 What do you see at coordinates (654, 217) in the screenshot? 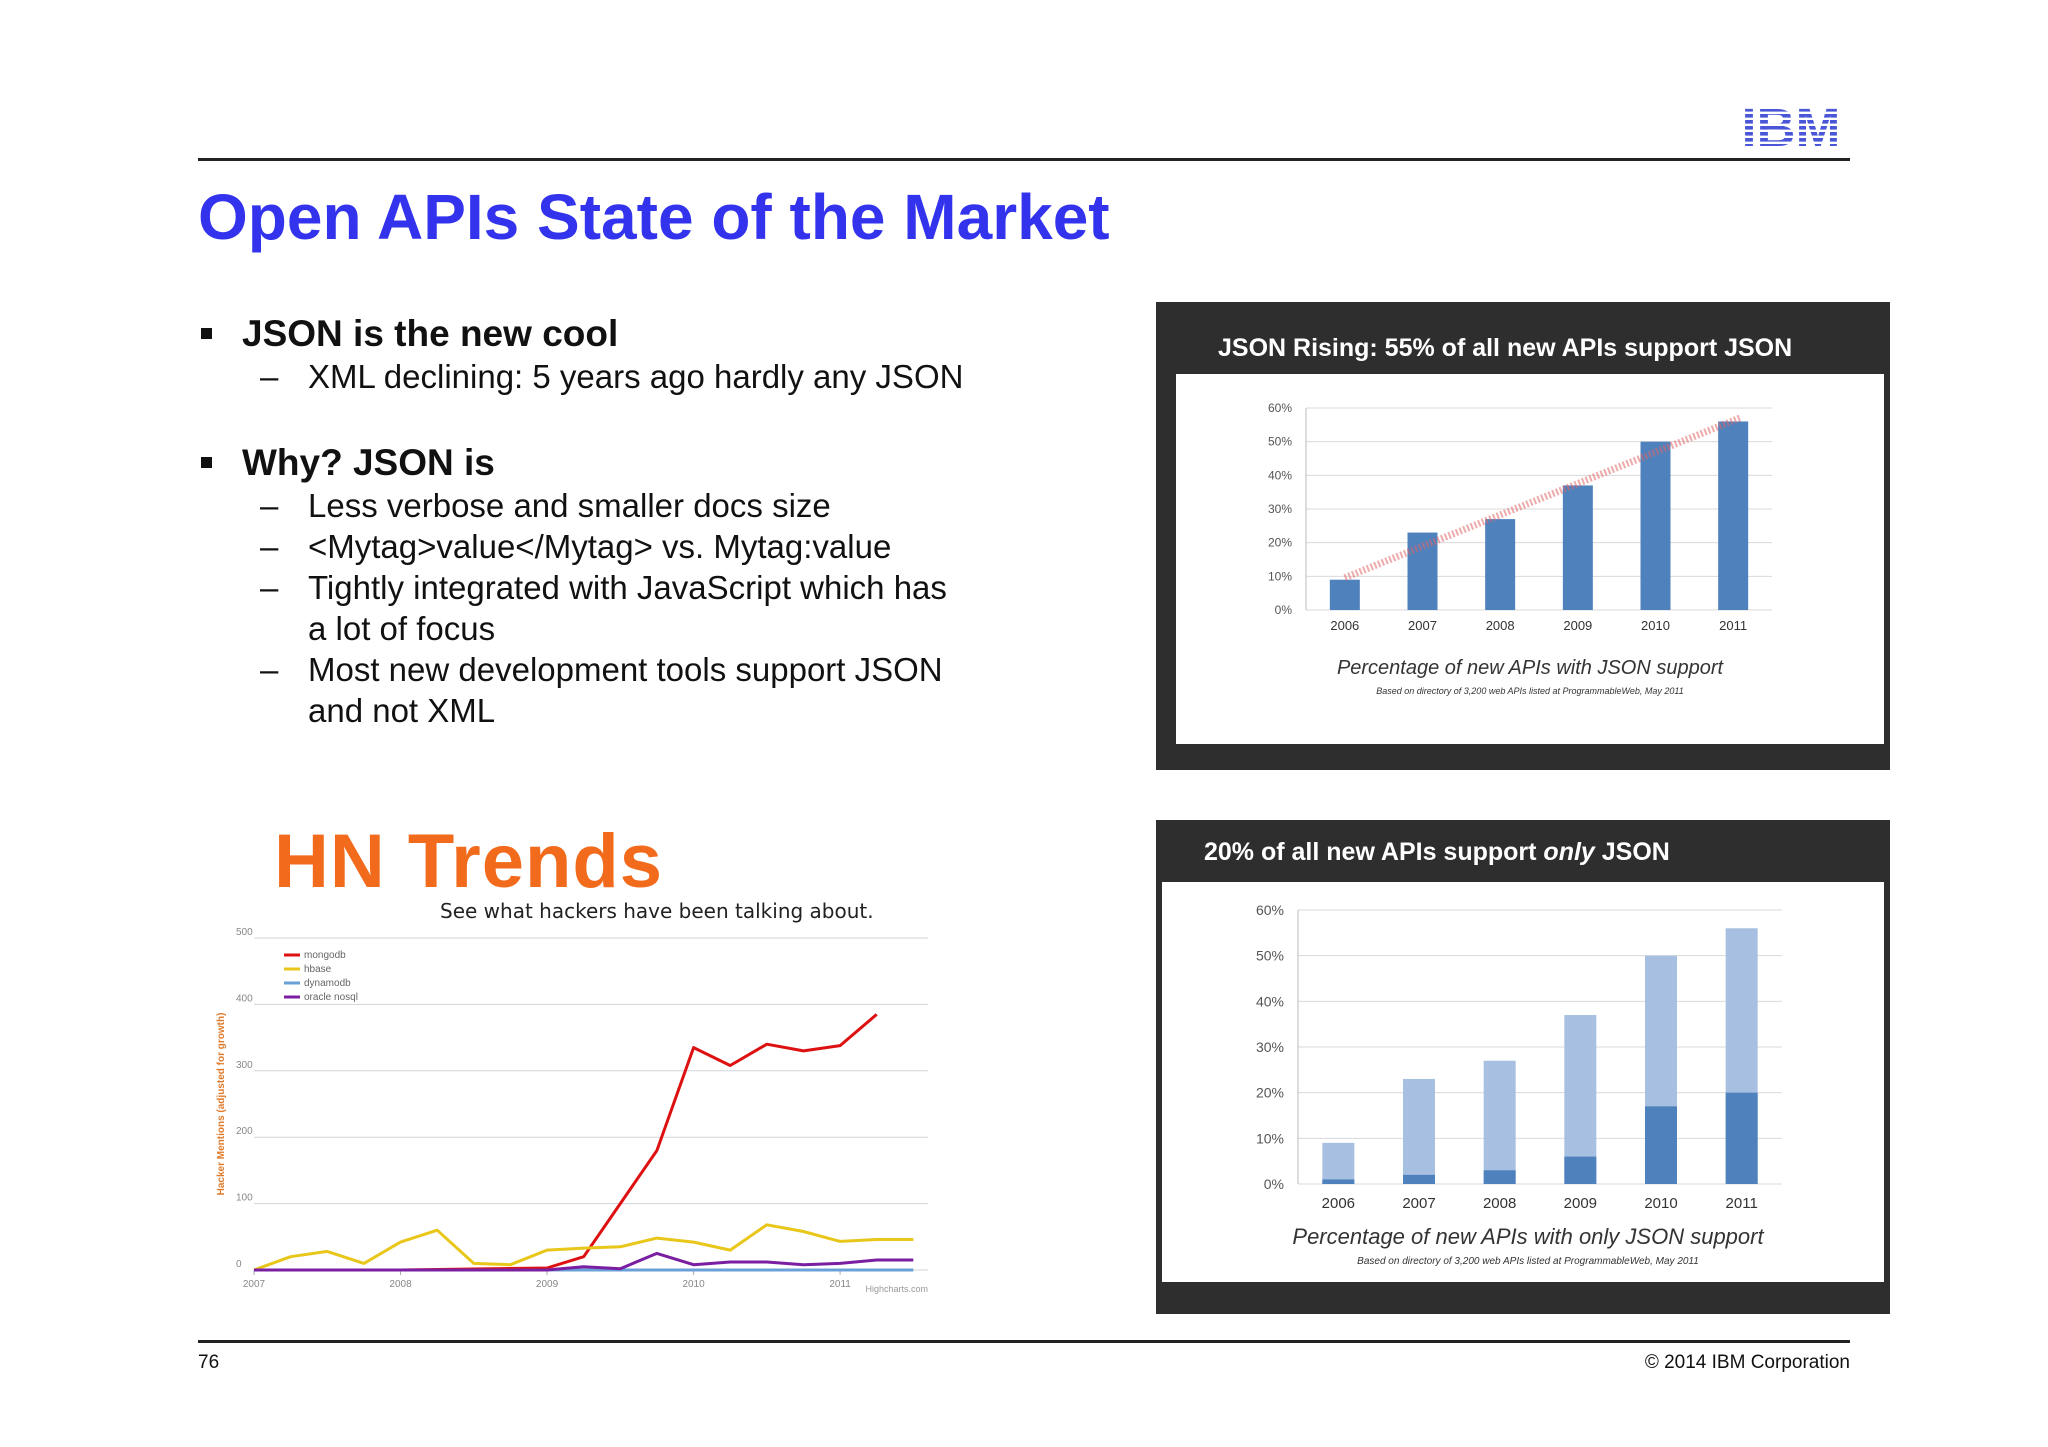
I see `slide-title: Open APIs State of the Market` at bounding box center [654, 217].